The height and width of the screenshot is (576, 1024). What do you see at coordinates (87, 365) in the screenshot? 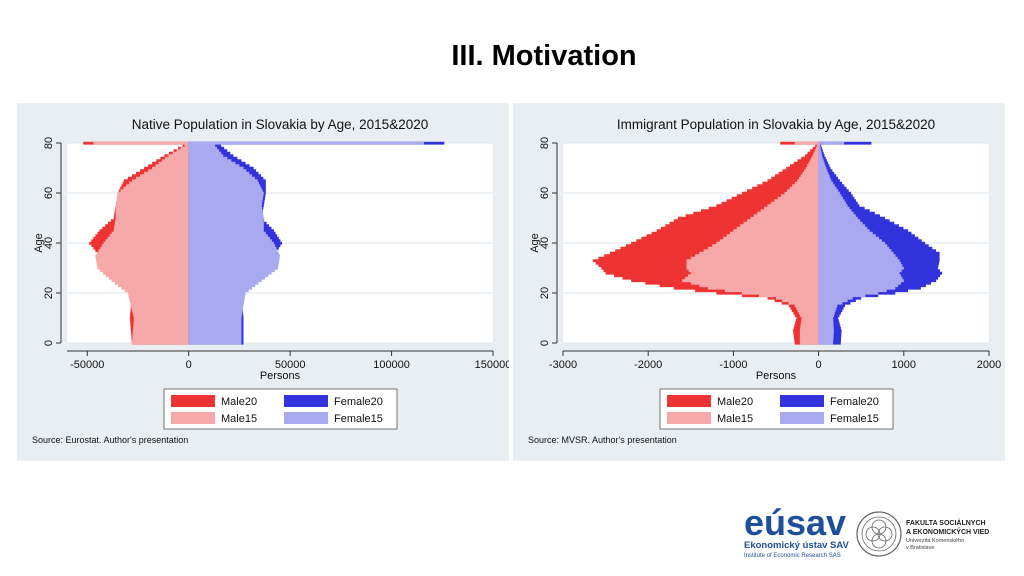
I see `x-tick-label: -50000` at bounding box center [87, 365].